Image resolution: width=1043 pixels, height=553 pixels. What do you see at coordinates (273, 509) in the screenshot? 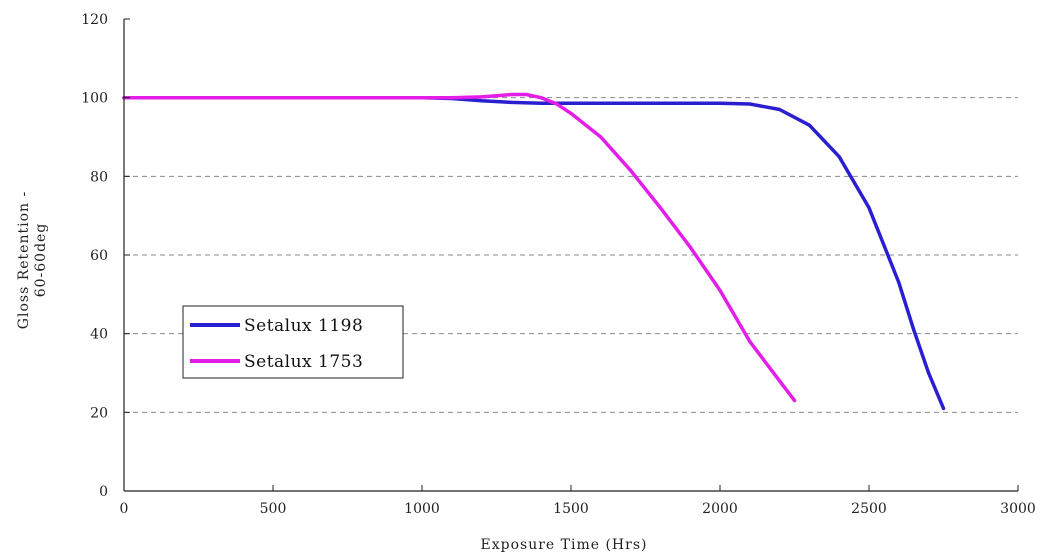
I see `x-tick-label-500: 500` at bounding box center [273, 509].